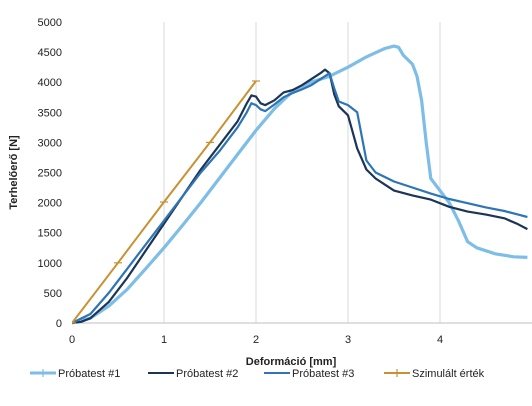 This screenshot has height=406, width=532. I want to click on y-axis-title: Terhelőerő [N], so click(14, 172).